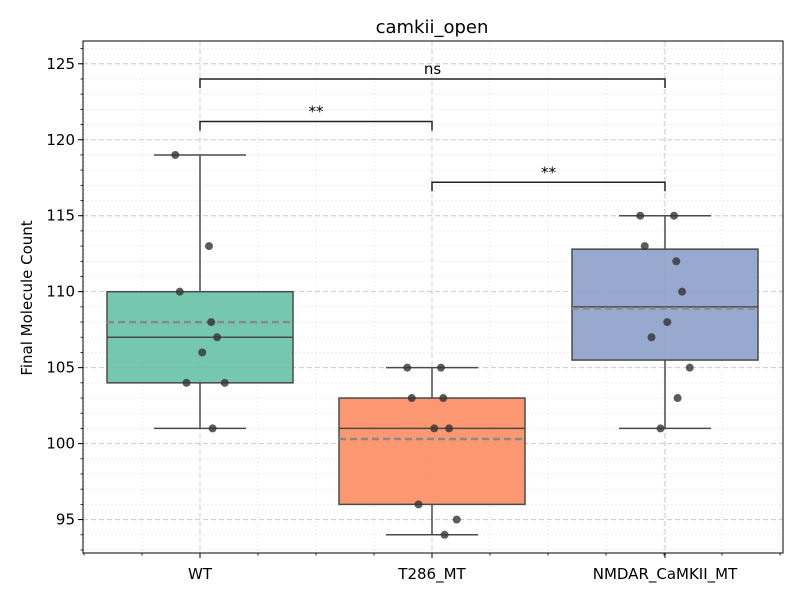  Describe the element at coordinates (665, 574) in the screenshot. I see `x-tick-label: NMDAR_CaMKII_MT` at that location.